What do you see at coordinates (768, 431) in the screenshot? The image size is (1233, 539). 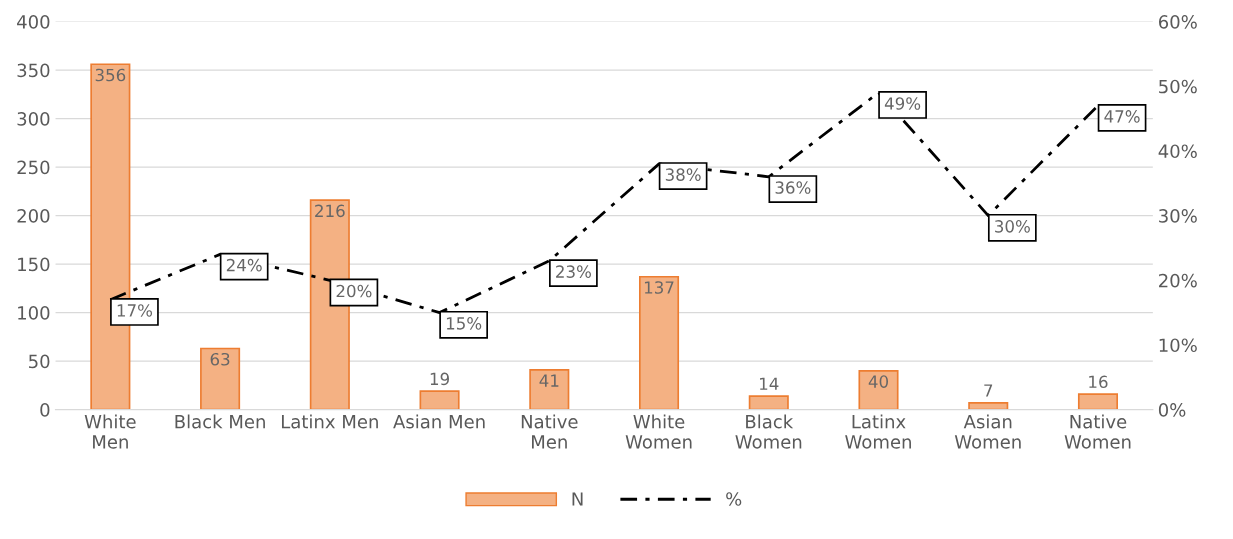 I see `x-tick-label: Black Women` at bounding box center [768, 431].